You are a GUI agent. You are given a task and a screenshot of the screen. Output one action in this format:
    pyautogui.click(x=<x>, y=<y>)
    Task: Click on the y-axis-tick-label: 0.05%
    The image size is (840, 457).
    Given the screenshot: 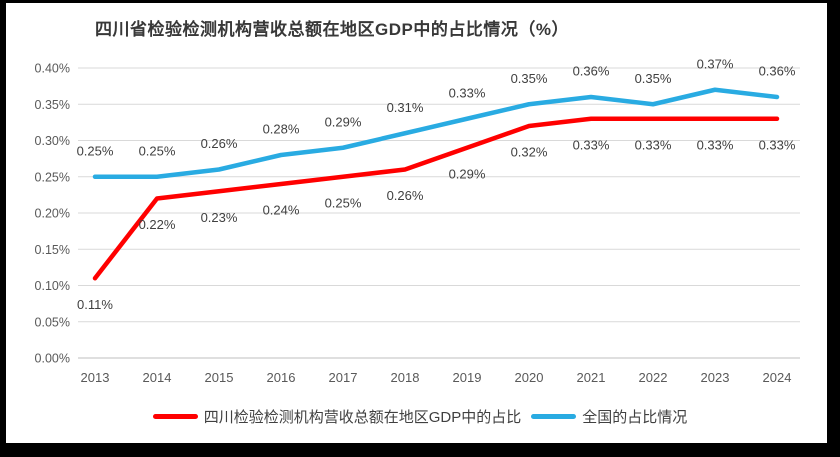 What is the action you would take?
    pyautogui.click(x=52, y=322)
    